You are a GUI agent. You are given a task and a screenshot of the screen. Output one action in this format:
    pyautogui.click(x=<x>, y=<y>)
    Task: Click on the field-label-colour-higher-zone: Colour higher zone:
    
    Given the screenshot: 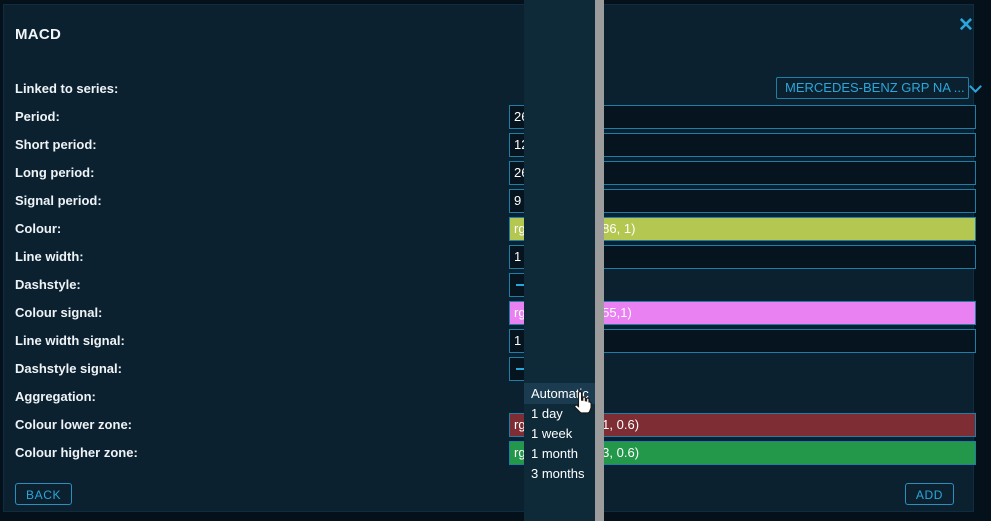 What is the action you would take?
    pyautogui.click(x=76, y=452)
    